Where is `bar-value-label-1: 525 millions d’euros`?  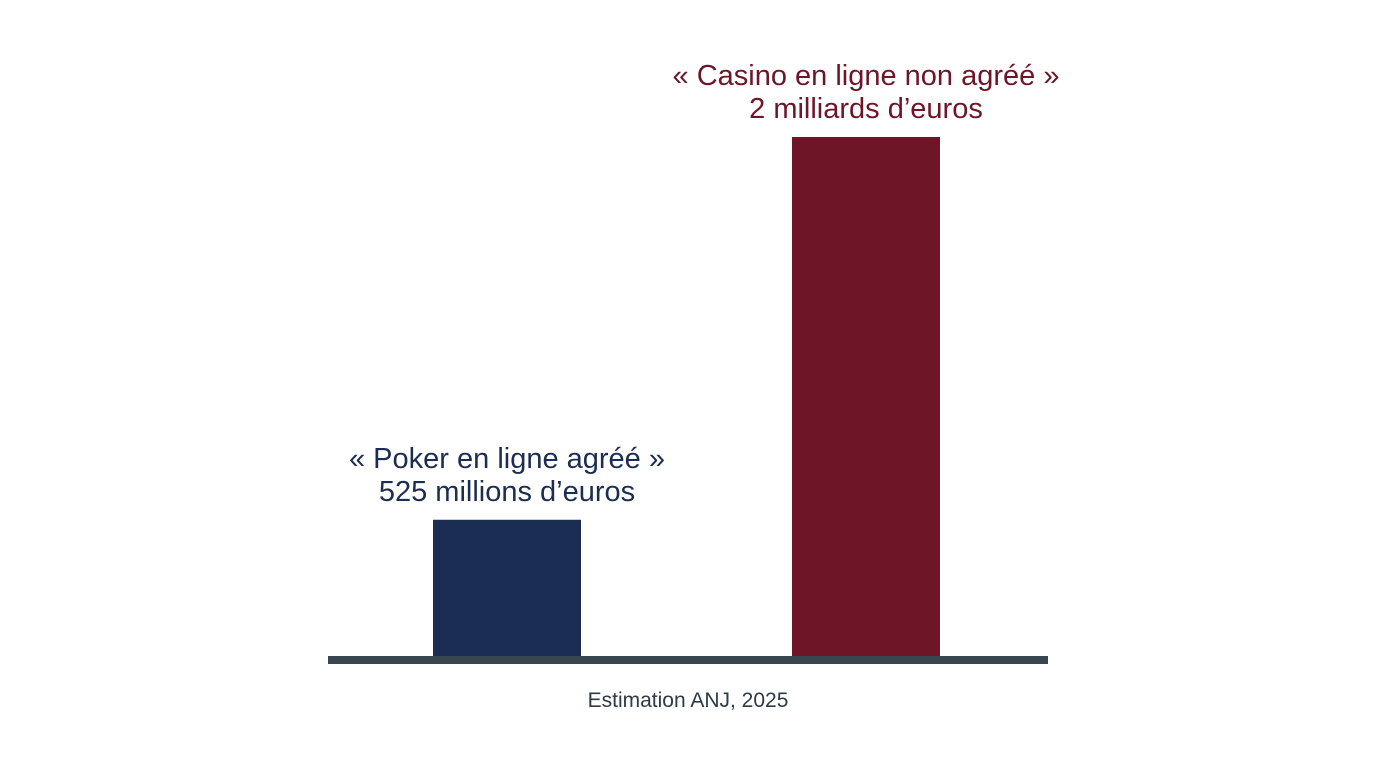
bar-value-label-1: 525 millions d’euros is located at coordinates (507, 492).